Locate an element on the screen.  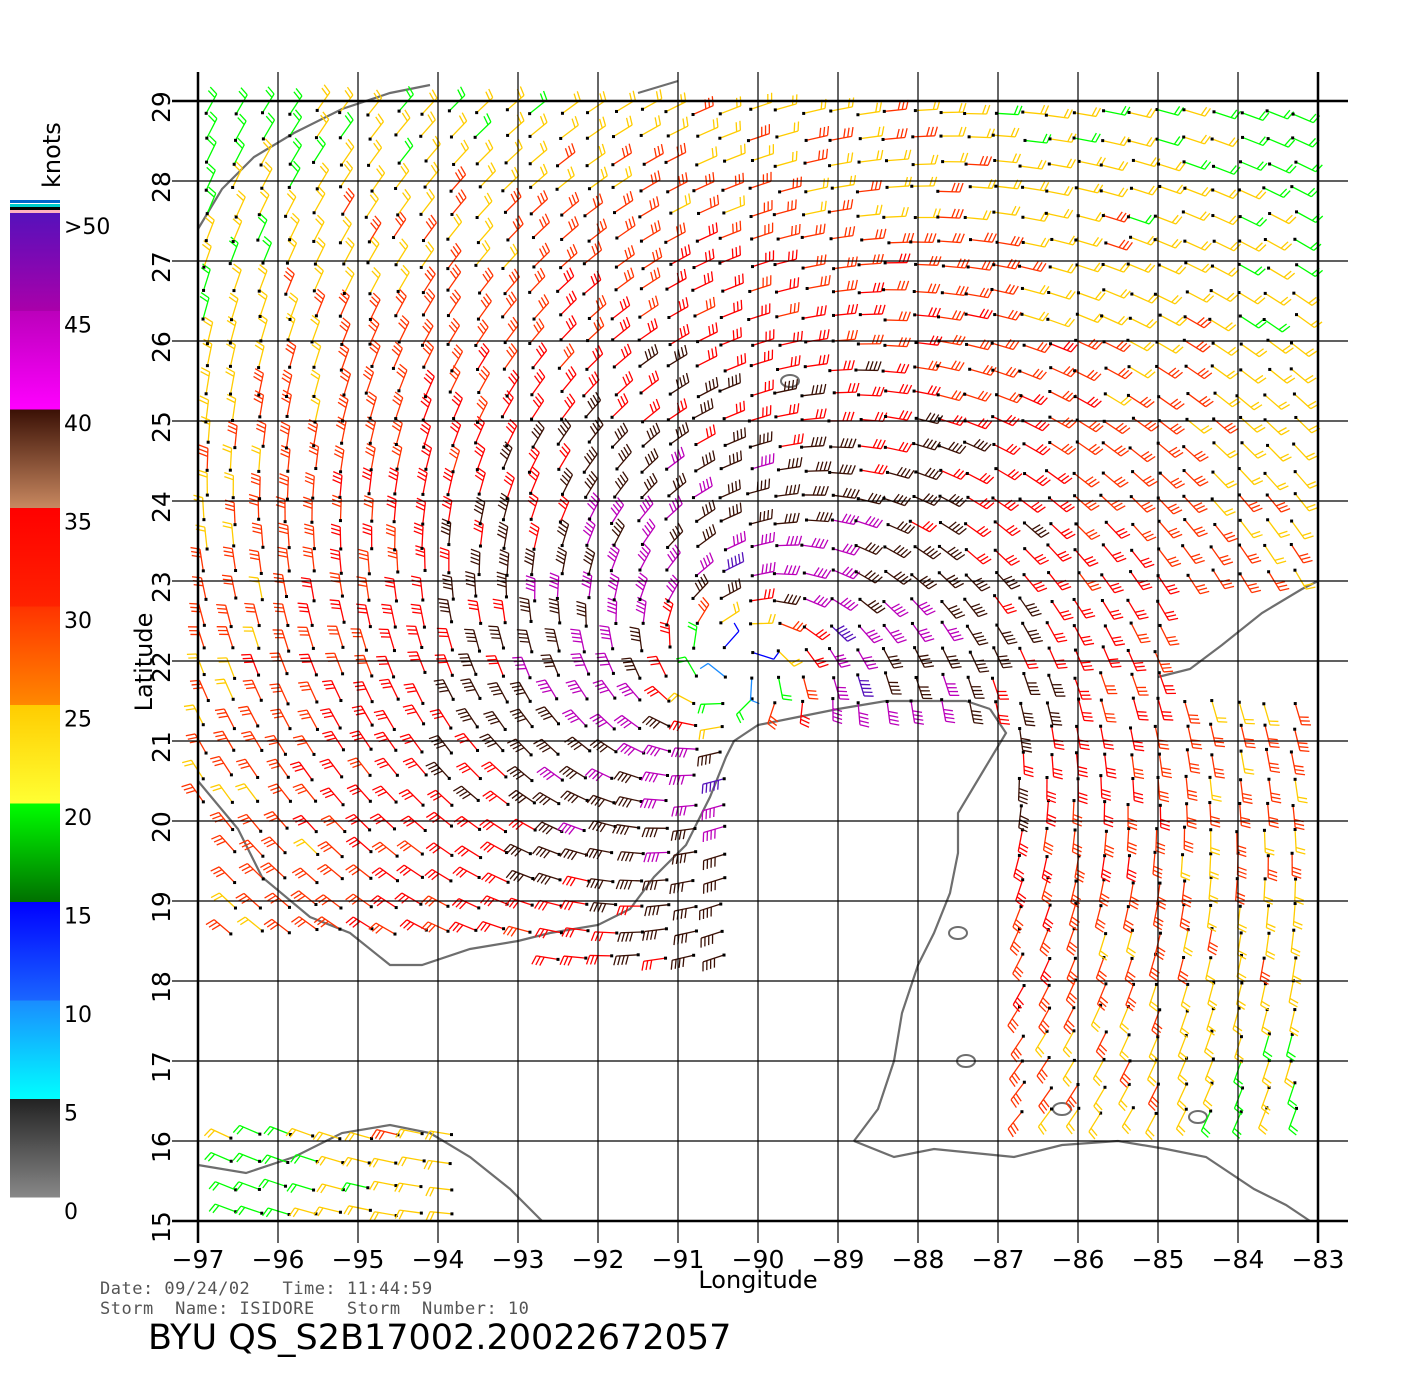
coastline-segment is located at coordinates (594, 833).